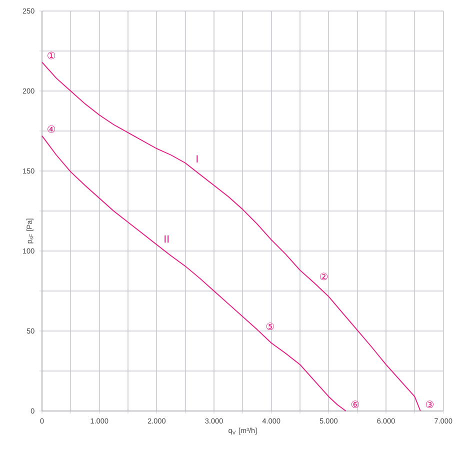 Image resolution: width=475 pixels, height=451 pixels. I want to click on annotation: ⑤, so click(270, 326).